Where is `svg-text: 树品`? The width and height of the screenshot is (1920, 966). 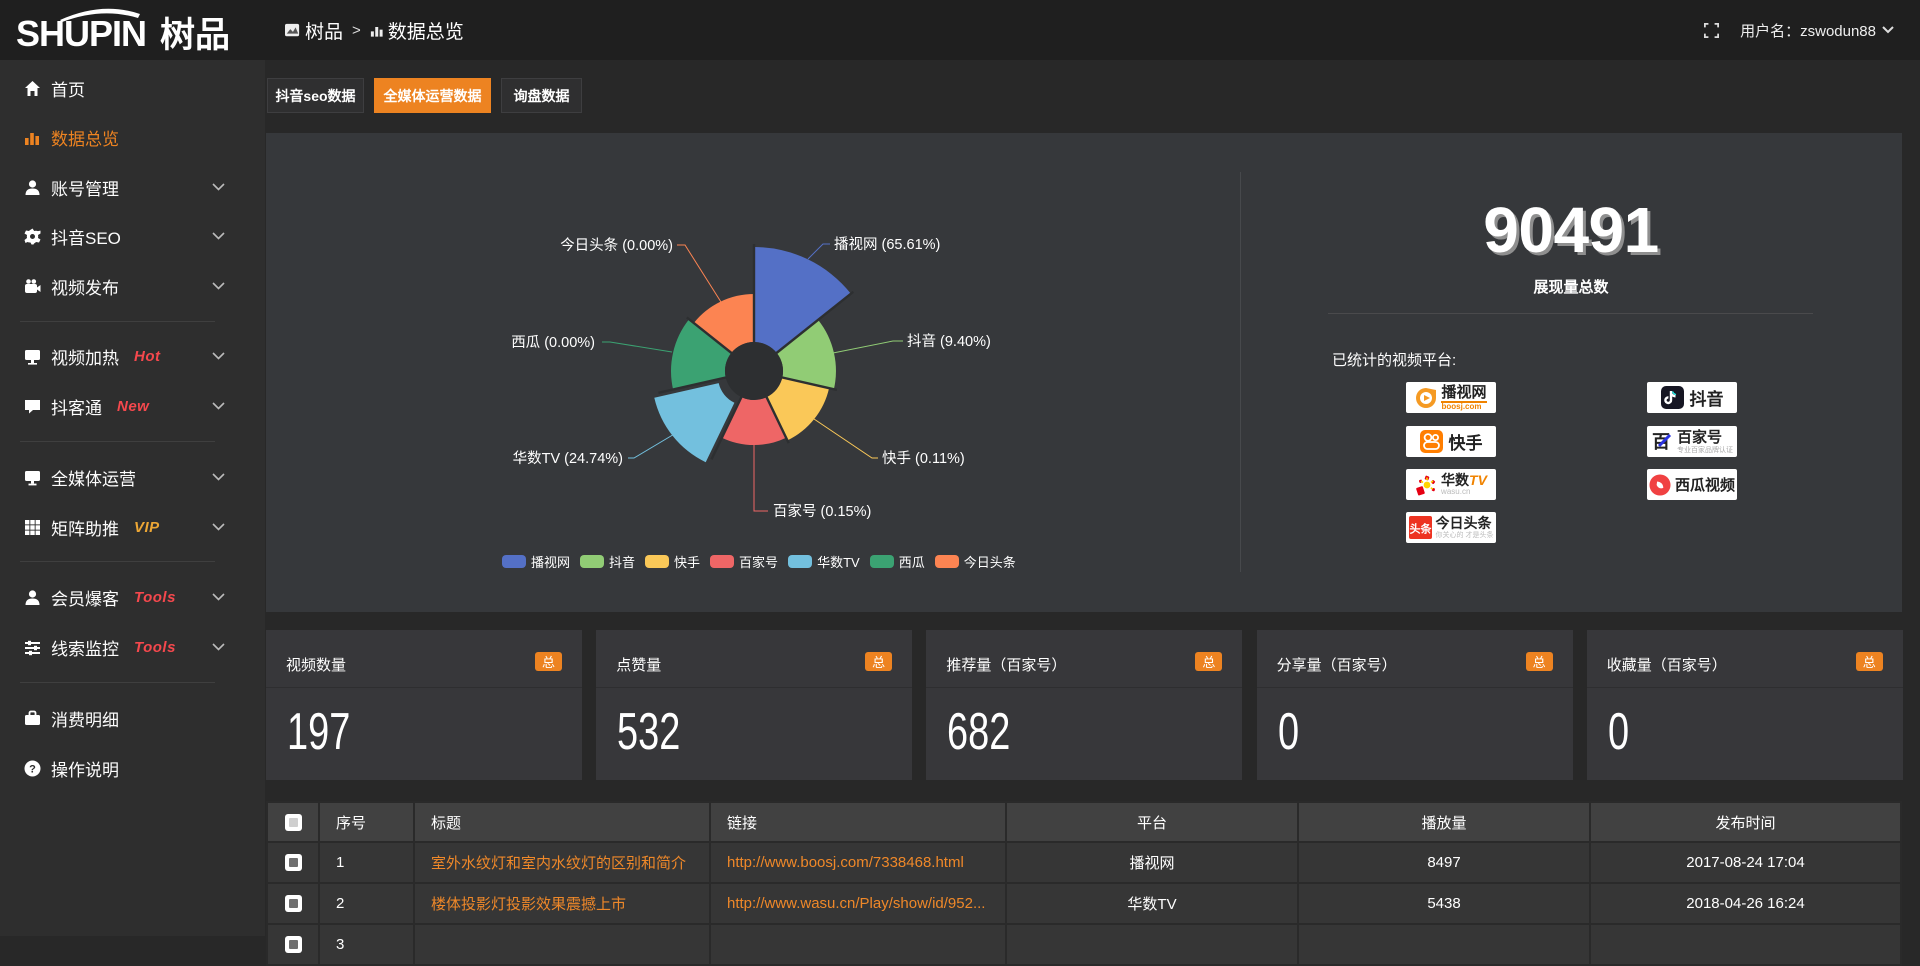 svg-text: 树品 is located at coordinates (195, 35).